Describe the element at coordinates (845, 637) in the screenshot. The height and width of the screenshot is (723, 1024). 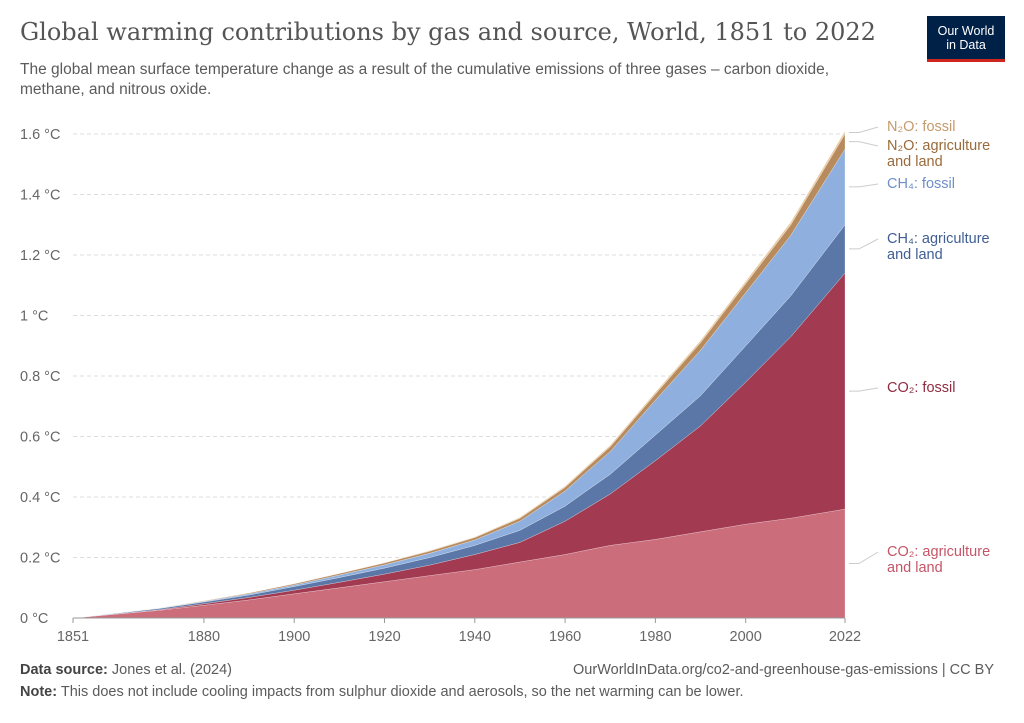
I see `x-tick-label: 2022` at that location.